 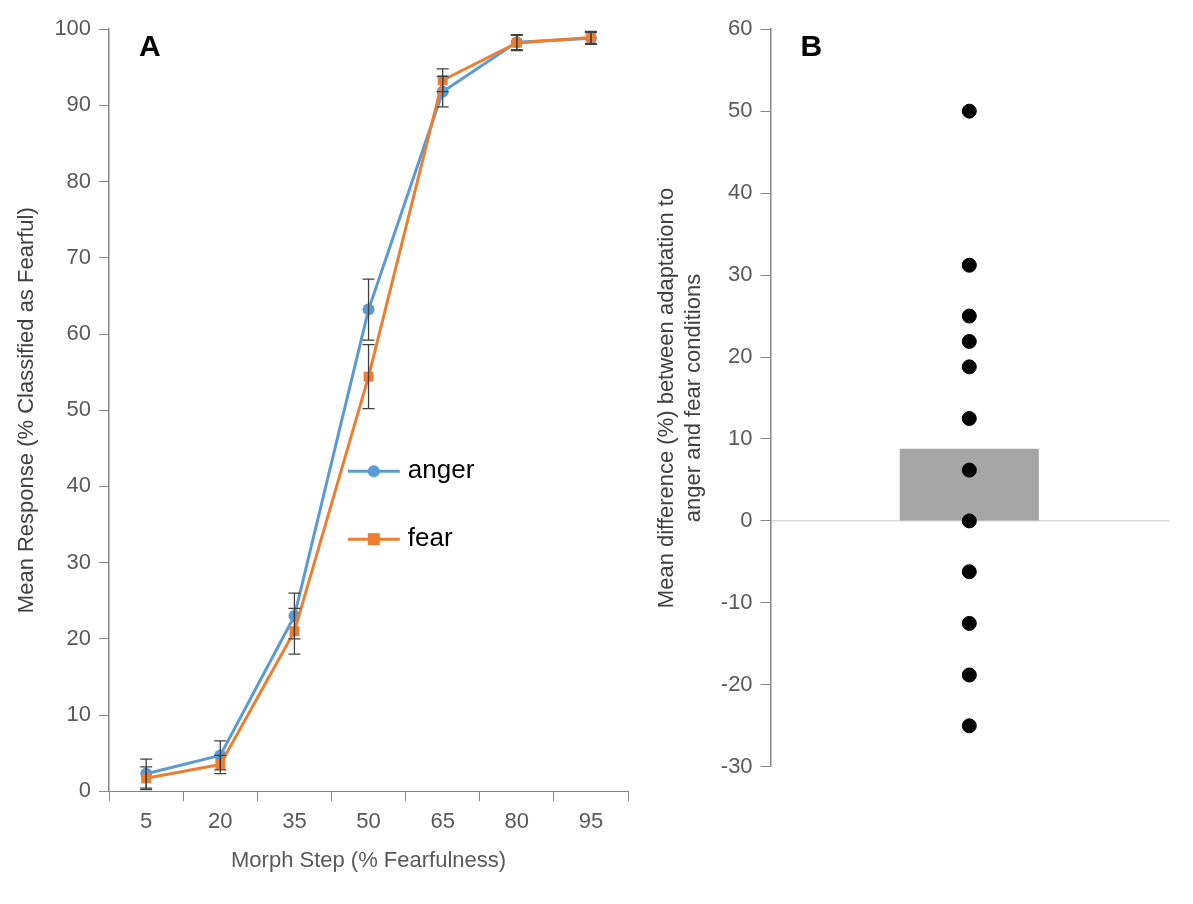 What do you see at coordinates (736, 683) in the screenshot?
I see `y-tick-label: -20` at bounding box center [736, 683].